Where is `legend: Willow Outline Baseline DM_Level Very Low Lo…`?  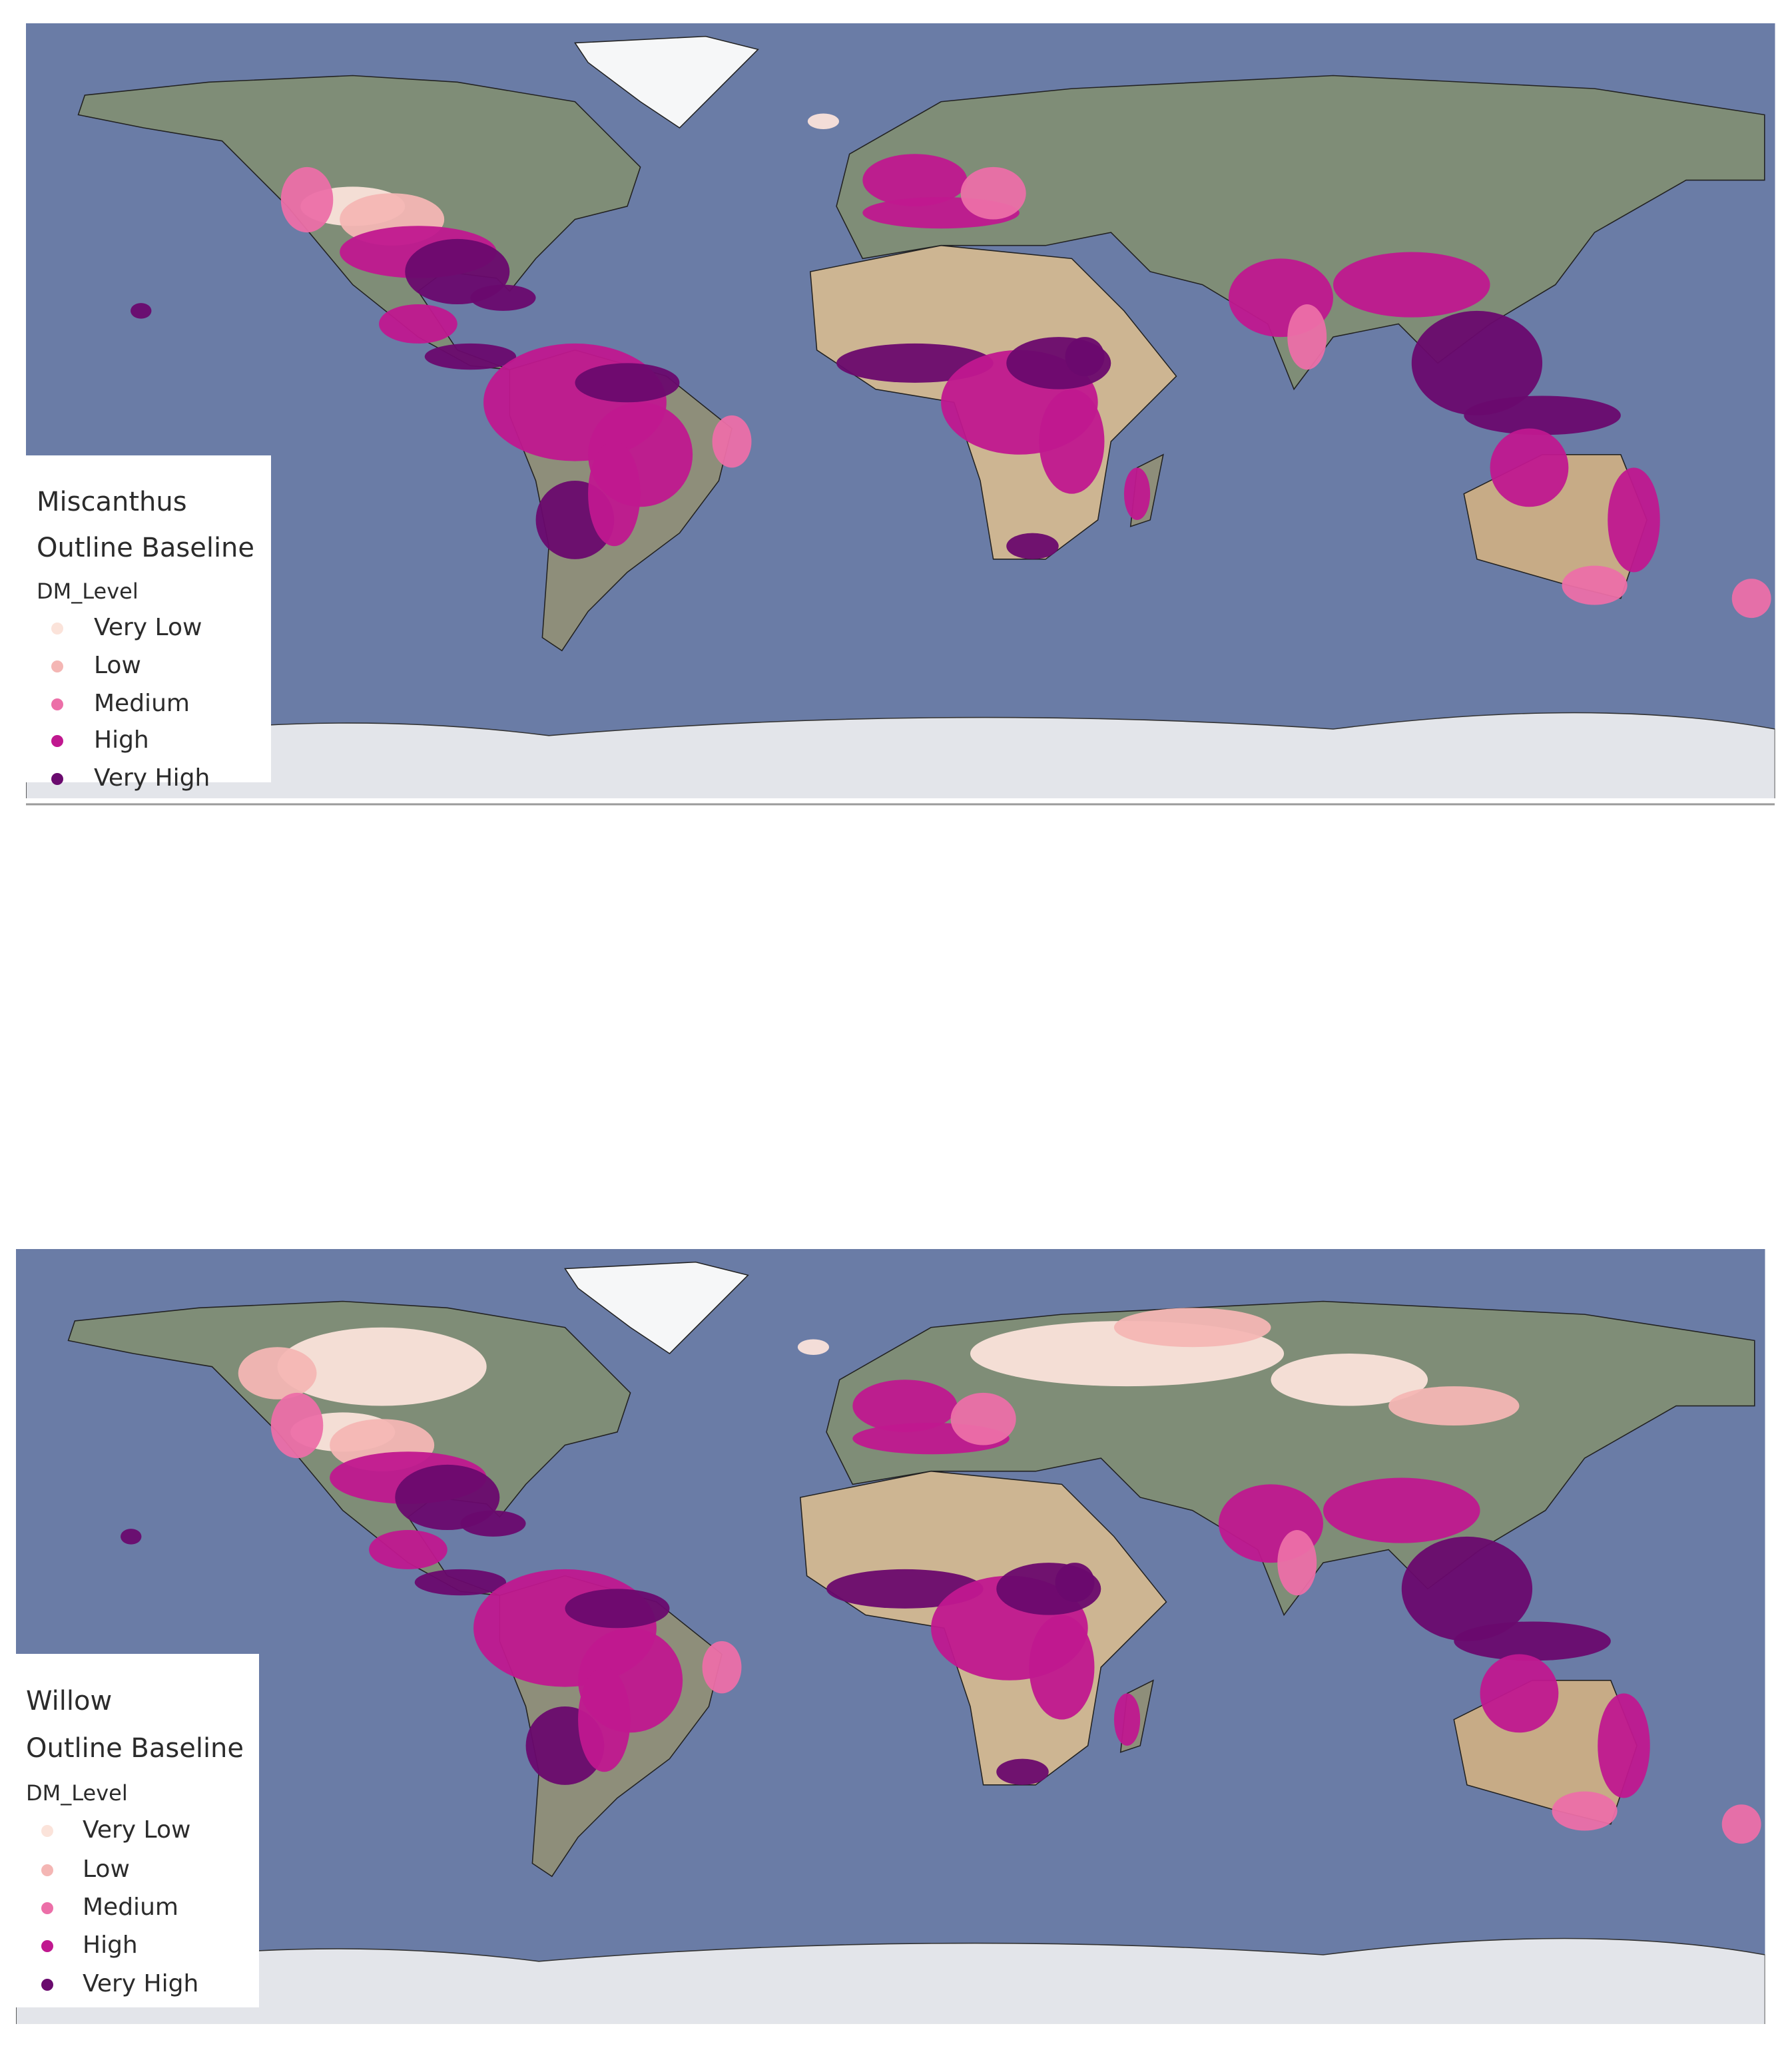 legend: Willow Outline Baseline DM_Level Very Low Lo… is located at coordinates (137, 1830).